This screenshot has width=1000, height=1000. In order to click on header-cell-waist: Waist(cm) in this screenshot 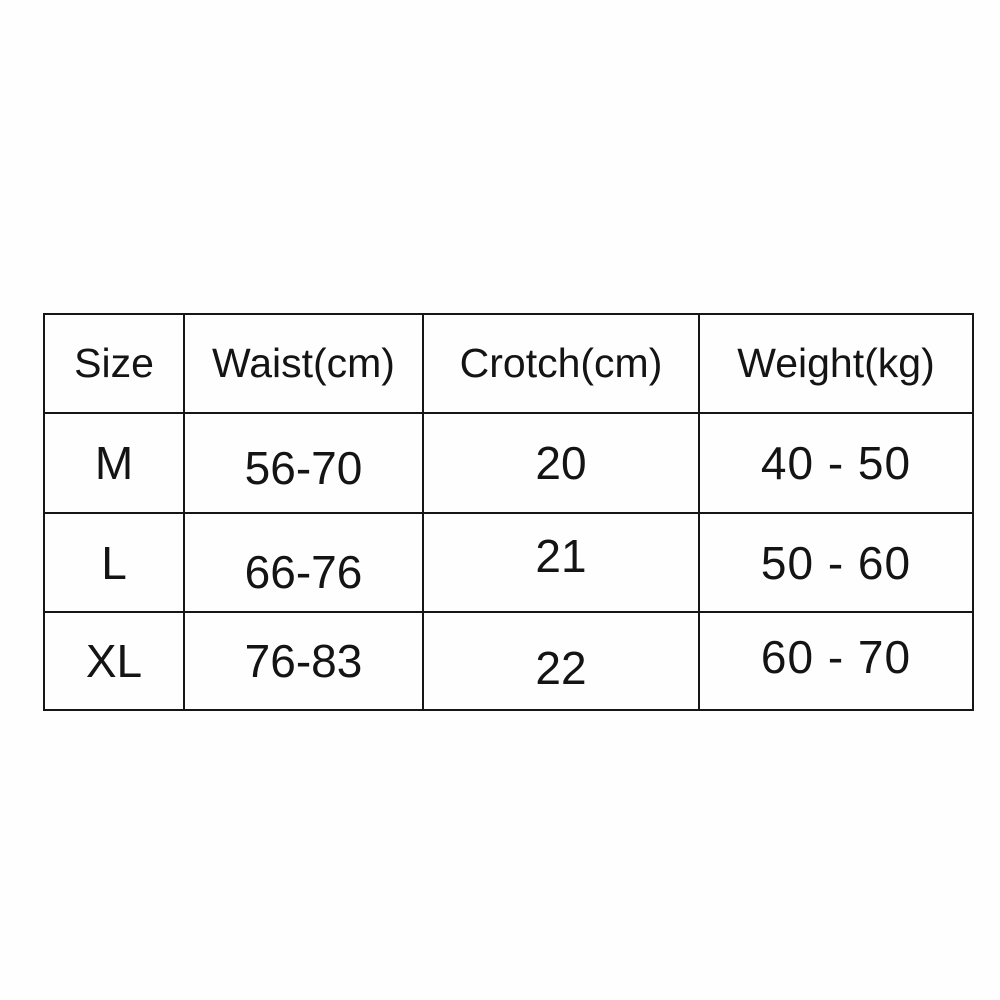, I will do `click(303, 363)`.